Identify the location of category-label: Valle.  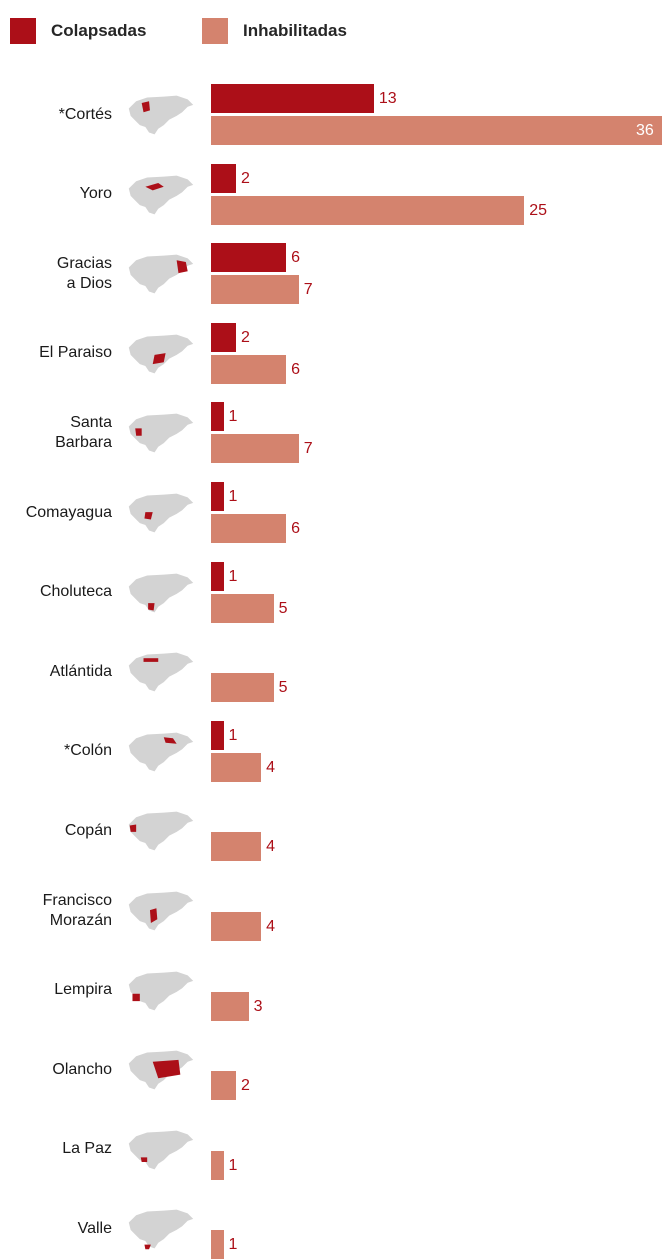
(94, 1228).